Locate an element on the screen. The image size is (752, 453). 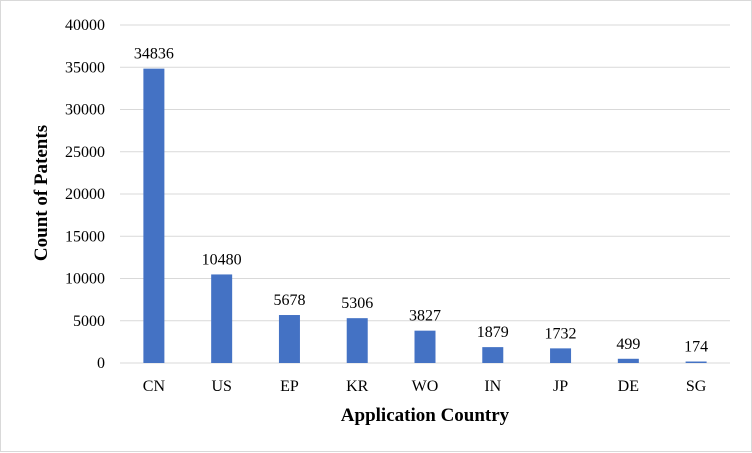
y-tick-label: 5000 is located at coordinates (89, 321).